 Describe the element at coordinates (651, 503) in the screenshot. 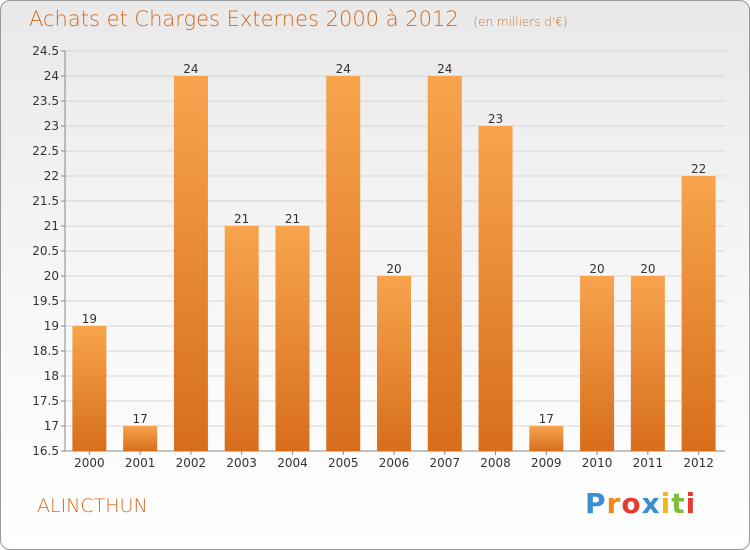

I see `logo-letter: x` at that location.